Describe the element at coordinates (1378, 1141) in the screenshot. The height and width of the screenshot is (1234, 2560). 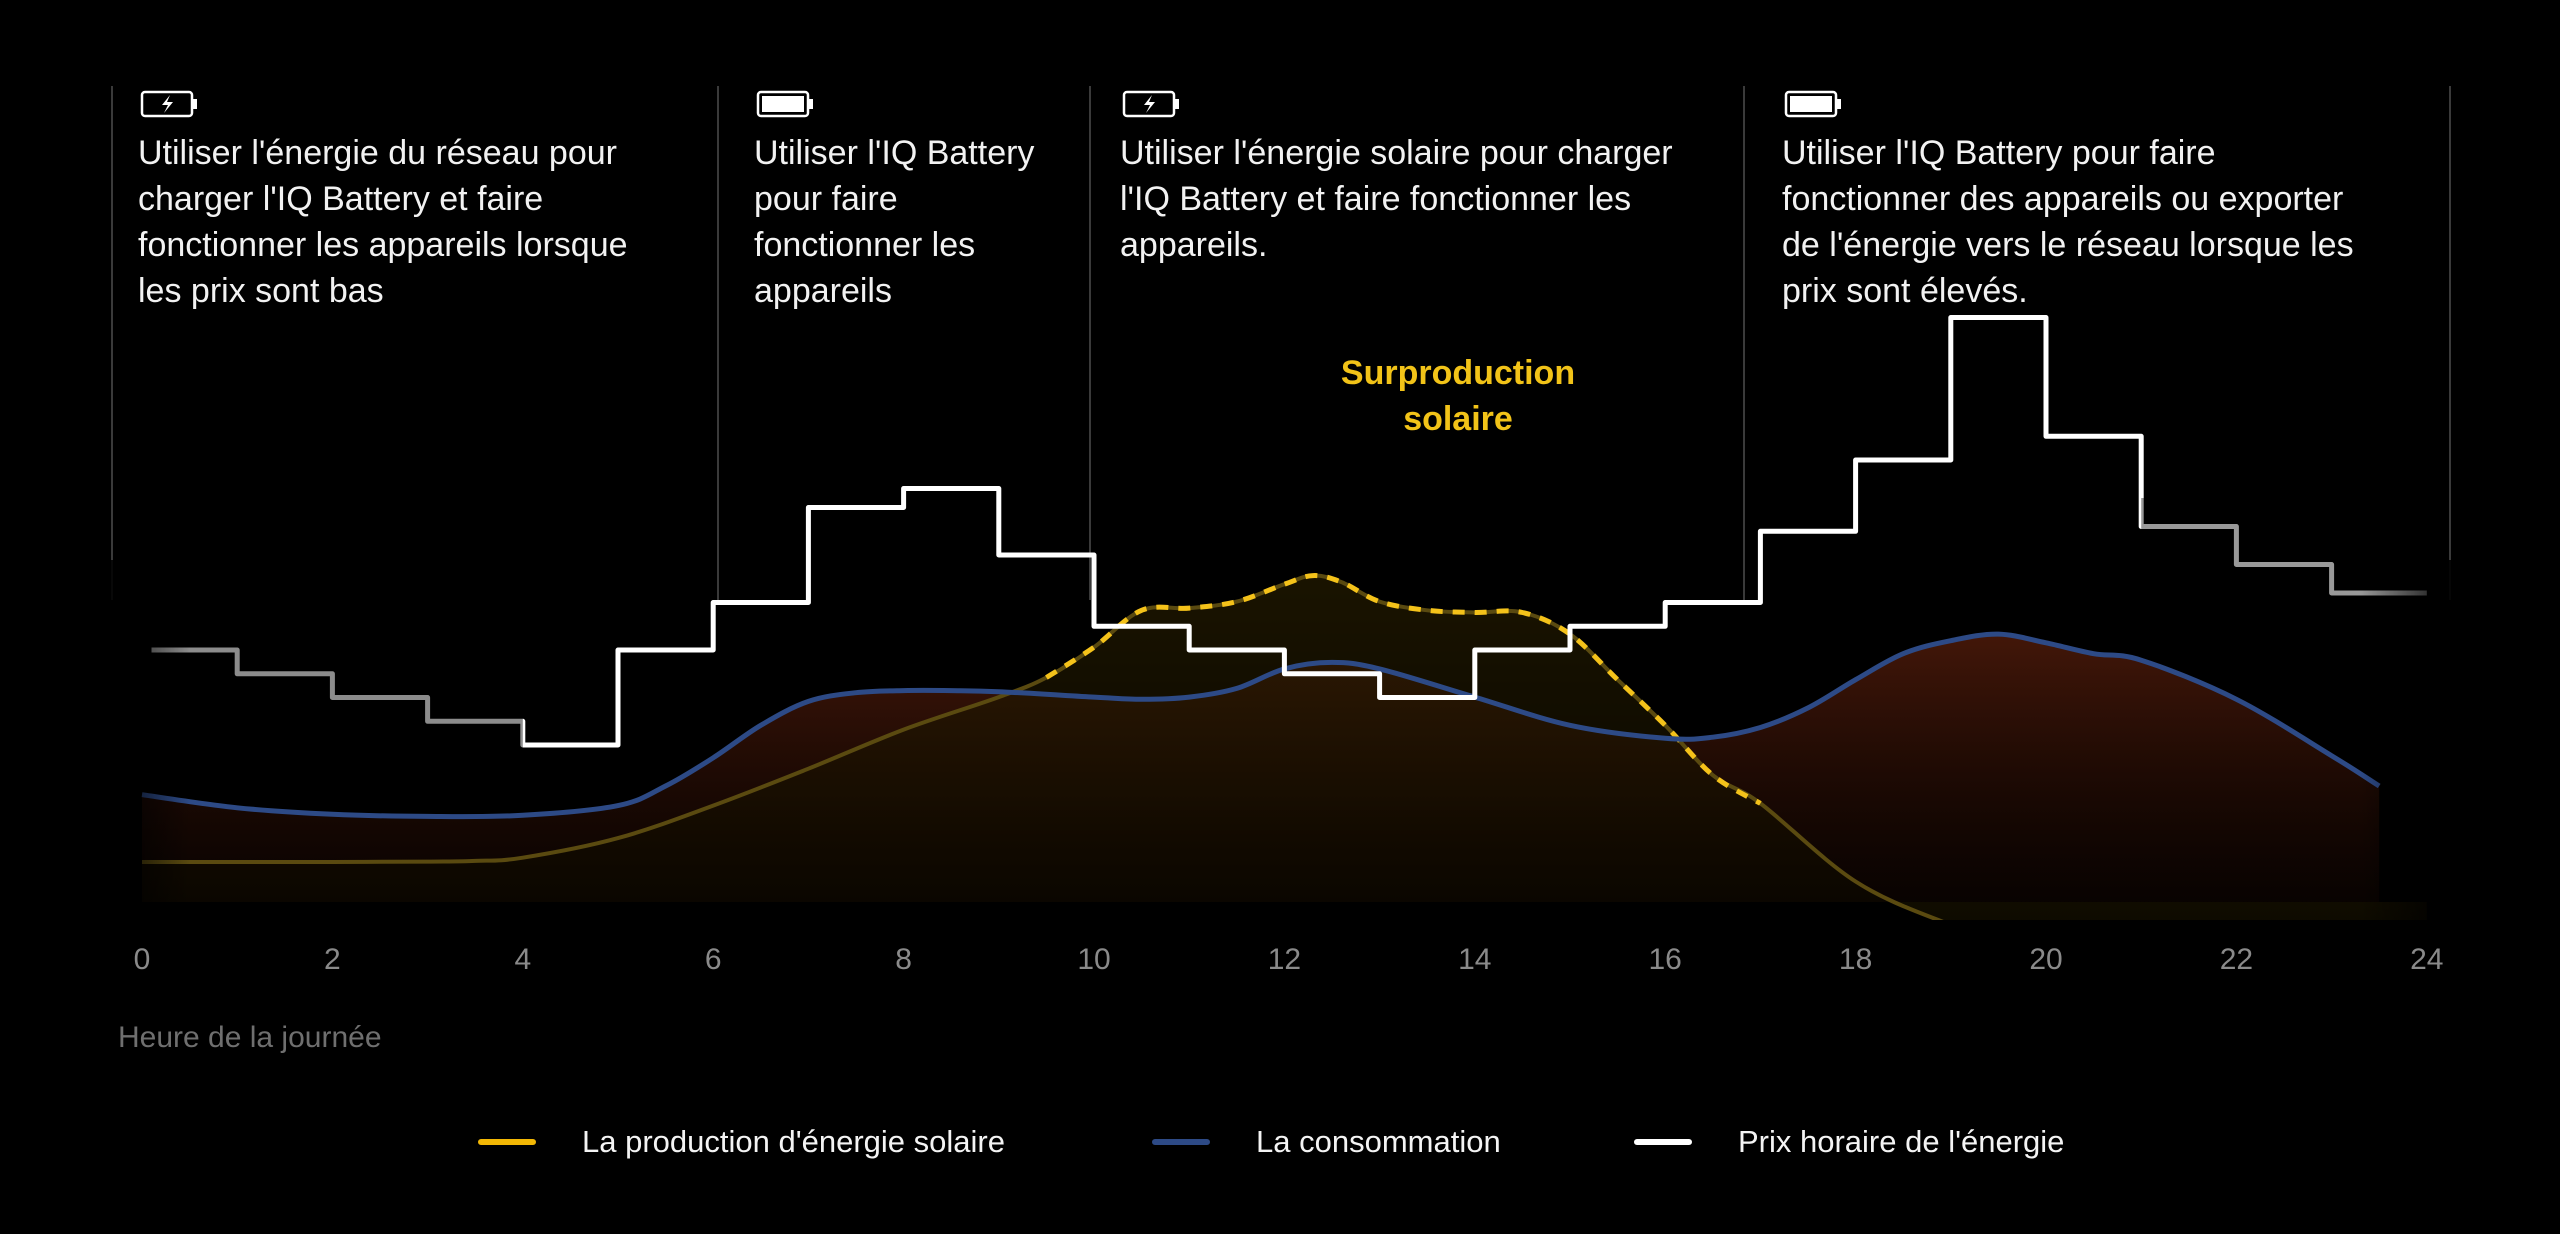
I see `legend-label-consumption: La consommation` at that location.